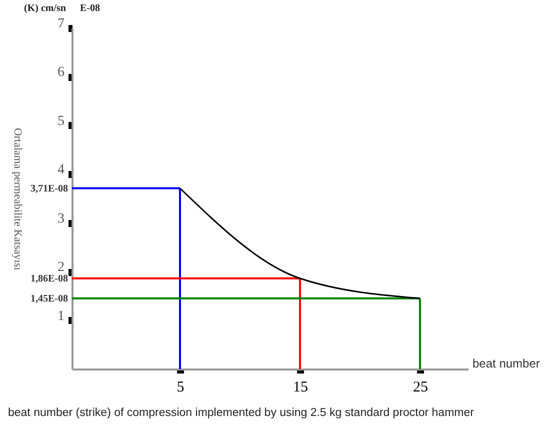 The height and width of the screenshot is (438, 548). Describe the element at coordinates (49, 278) in the screenshot. I see `ref-line-label: 1,86E-08` at that location.